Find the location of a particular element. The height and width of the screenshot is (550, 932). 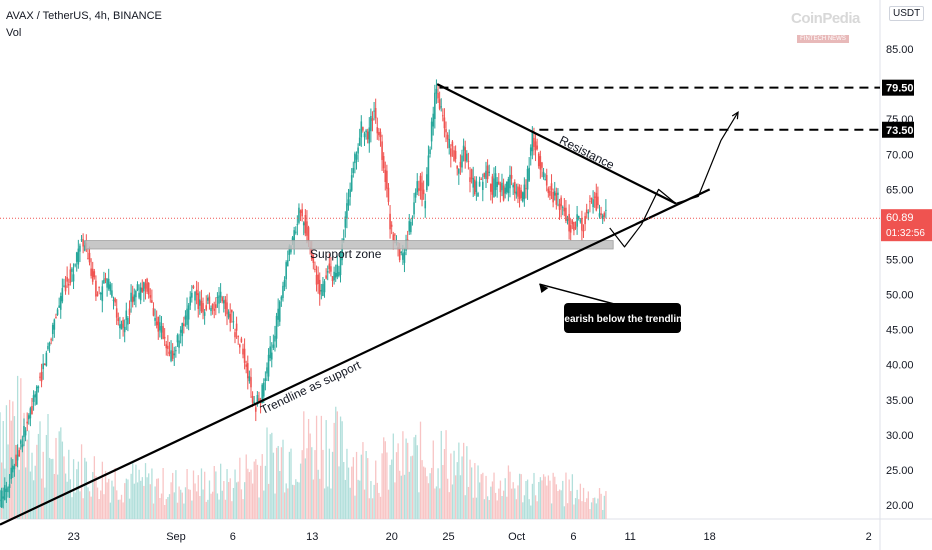

projected-path-arrowhead is located at coordinates (735, 115).